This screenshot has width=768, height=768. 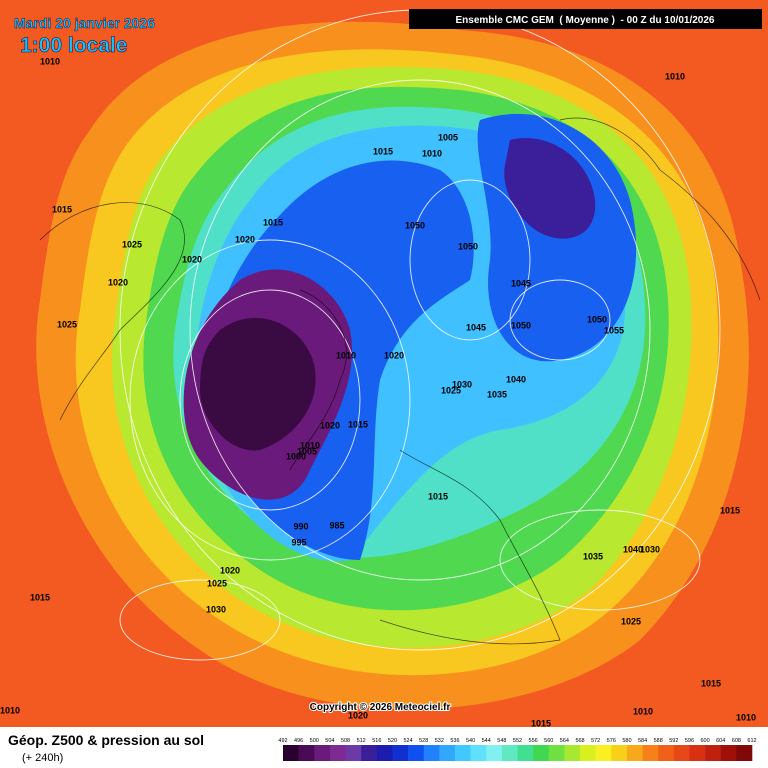 What do you see at coordinates (296, 456) in the screenshot?
I see `isobar-label: 1000` at bounding box center [296, 456].